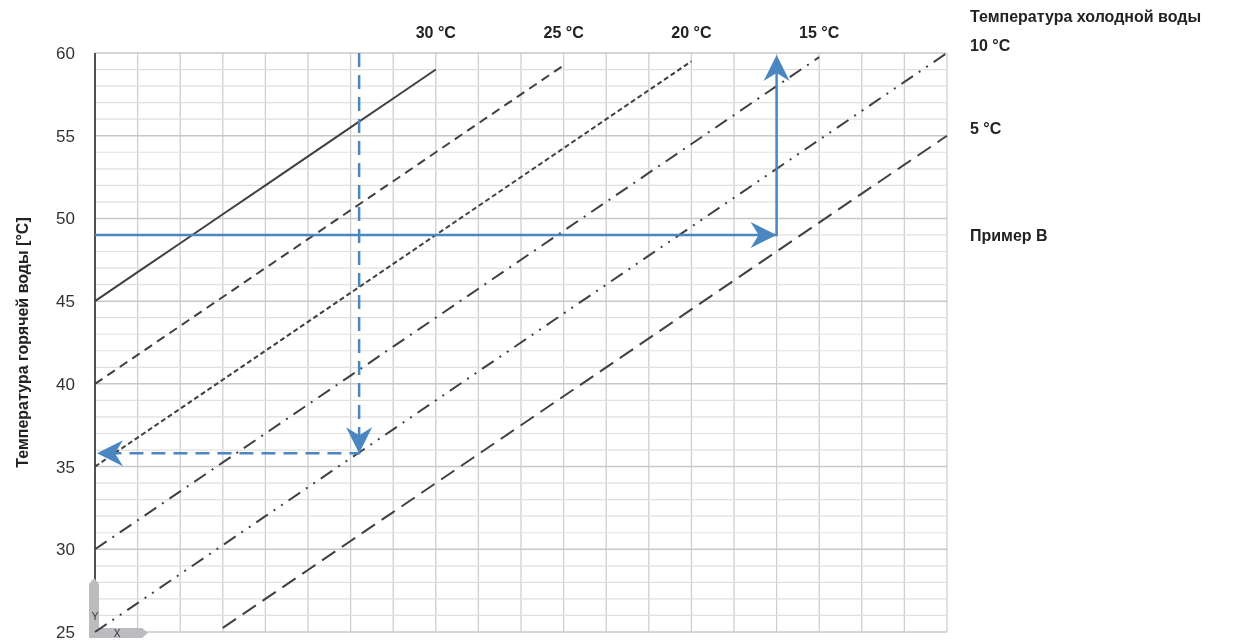 The width and height of the screenshot is (1259, 641). Describe the element at coordinates (65, 550) in the screenshot. I see `y-tick-label: 30` at that location.